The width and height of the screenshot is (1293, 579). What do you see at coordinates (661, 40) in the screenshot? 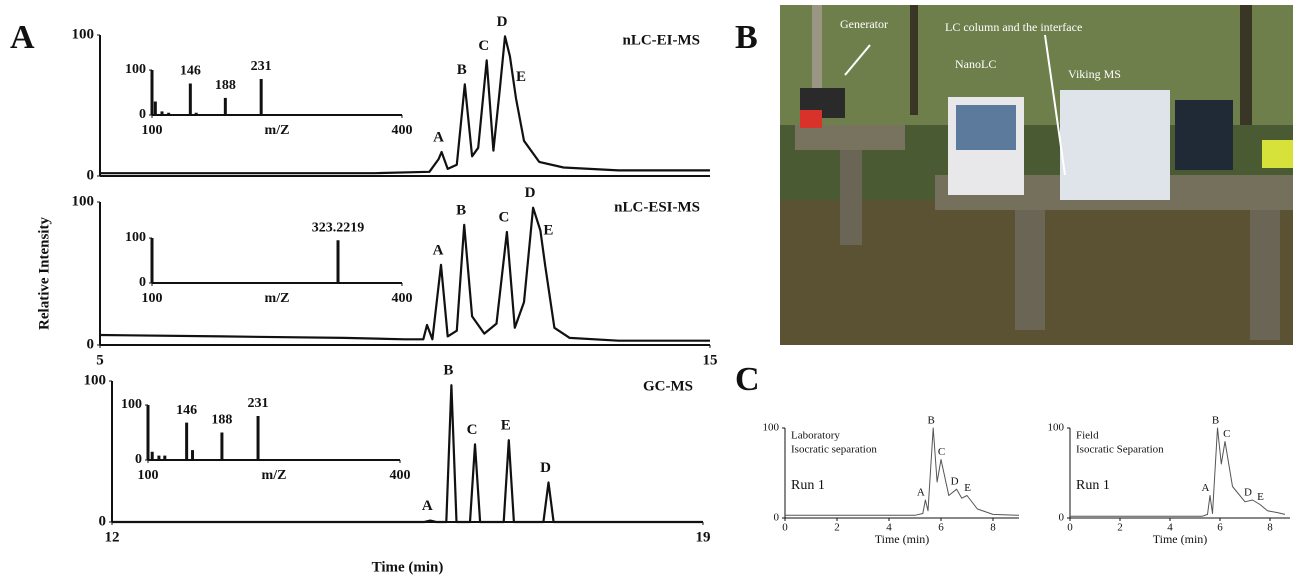
I see `chart-title: nLC-EI-MS` at bounding box center [661, 40].